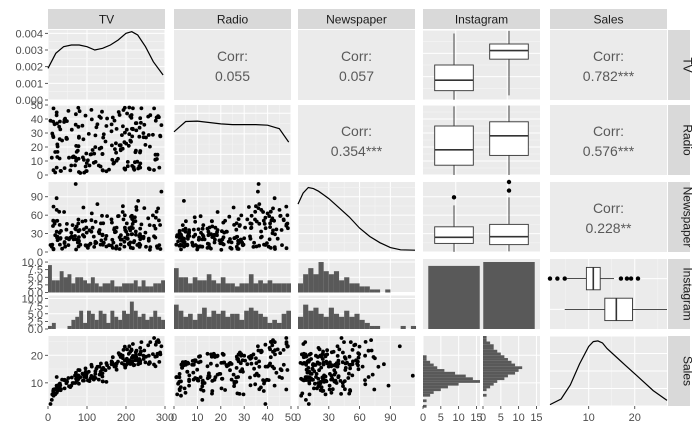 The height and width of the screenshot is (432, 700). Describe the element at coordinates (291, 418) in the screenshot. I see `column-tick-label: 50` at that location.